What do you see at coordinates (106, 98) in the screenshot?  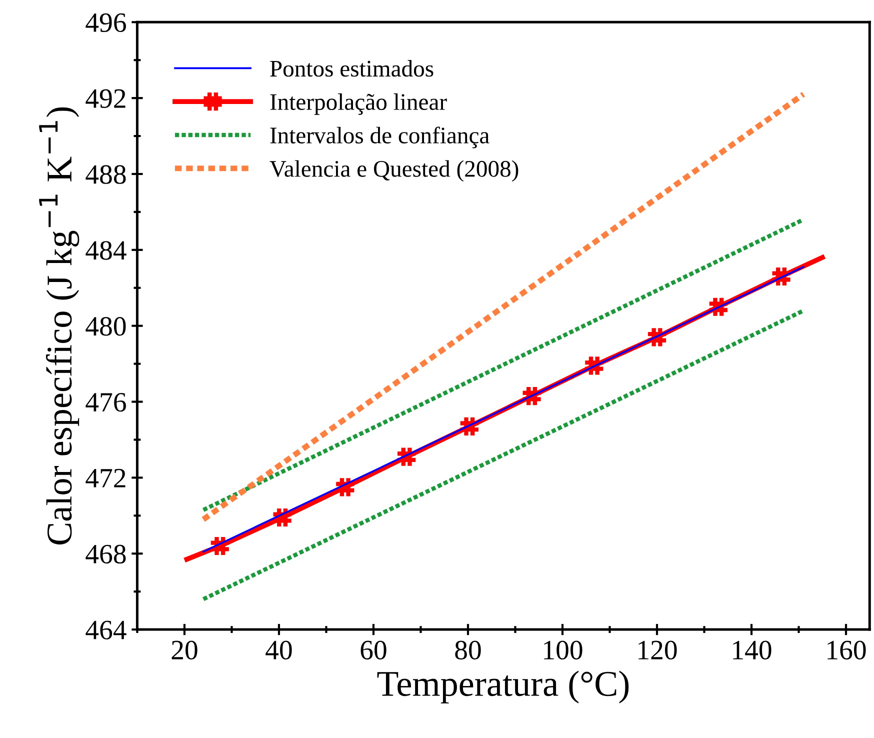 I see `y-tick-label: 492` at bounding box center [106, 98].